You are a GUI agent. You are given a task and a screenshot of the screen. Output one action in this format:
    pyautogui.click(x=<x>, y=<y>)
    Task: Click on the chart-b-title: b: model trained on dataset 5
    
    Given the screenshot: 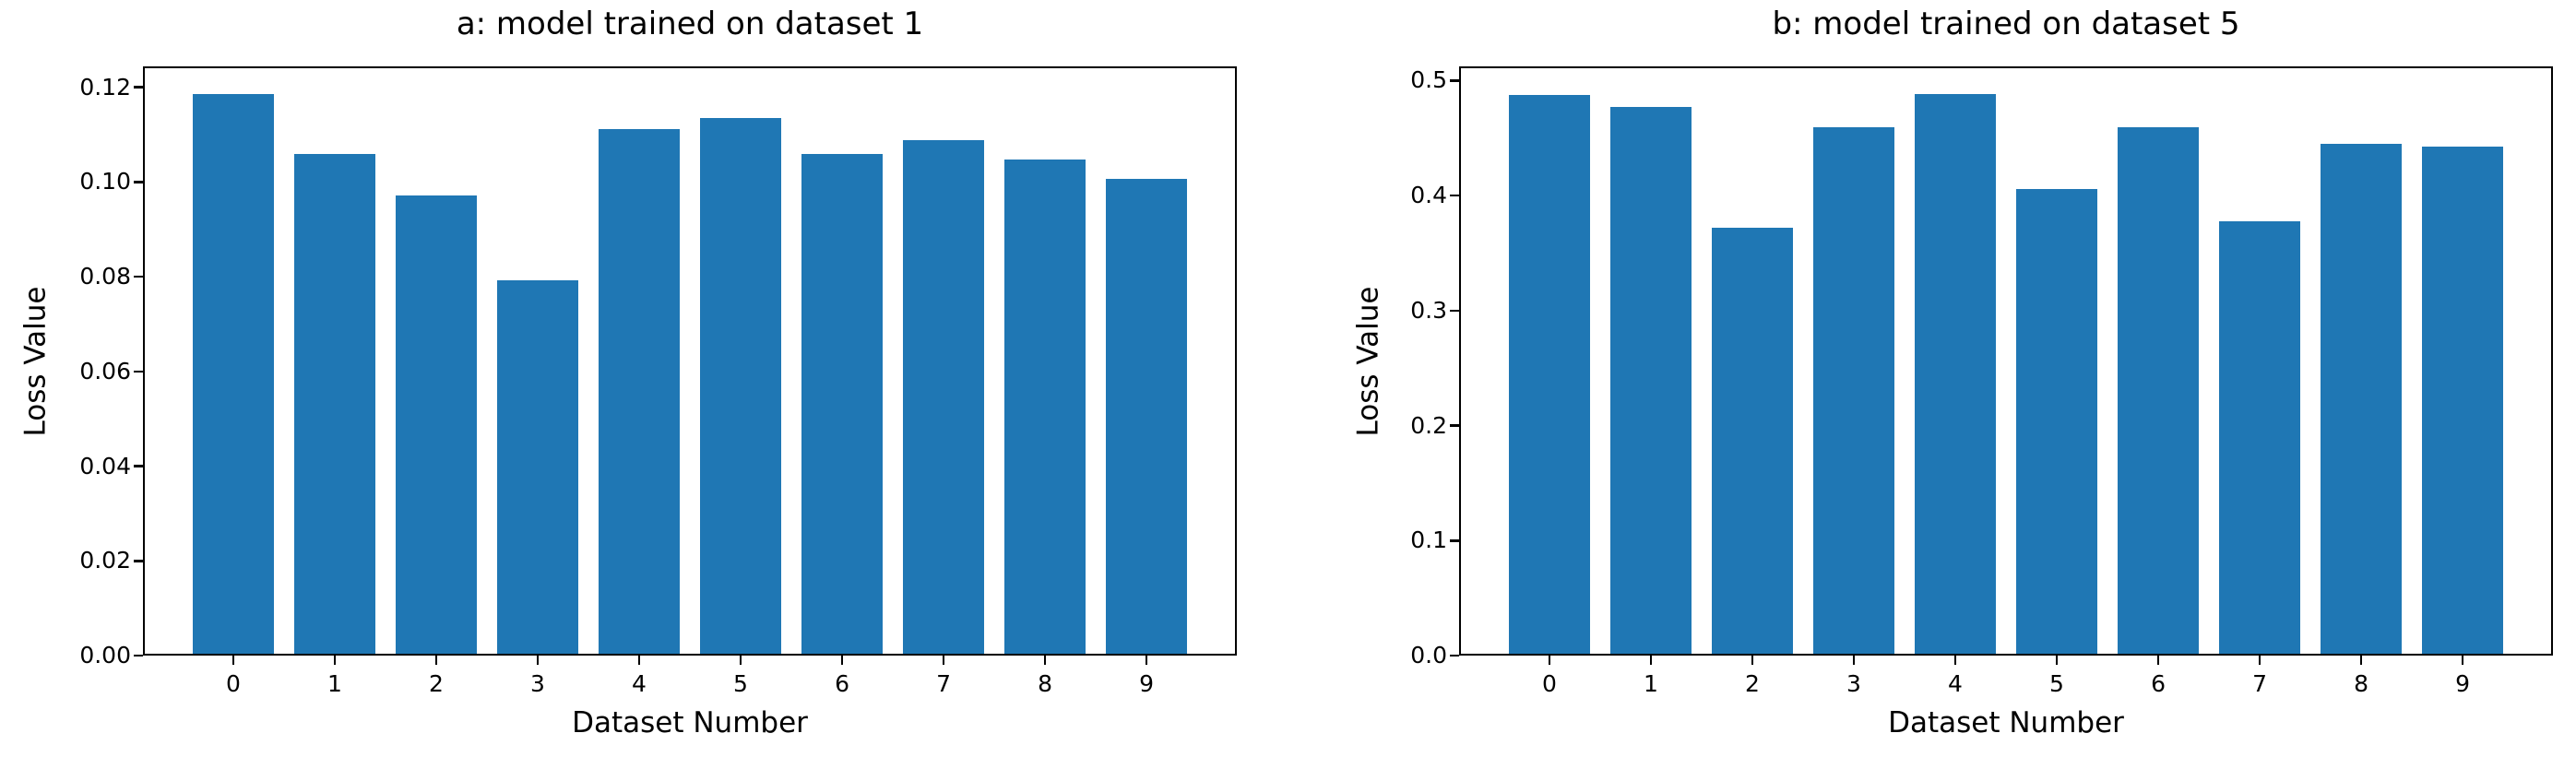 What is the action you would take?
    pyautogui.click(x=2006, y=24)
    